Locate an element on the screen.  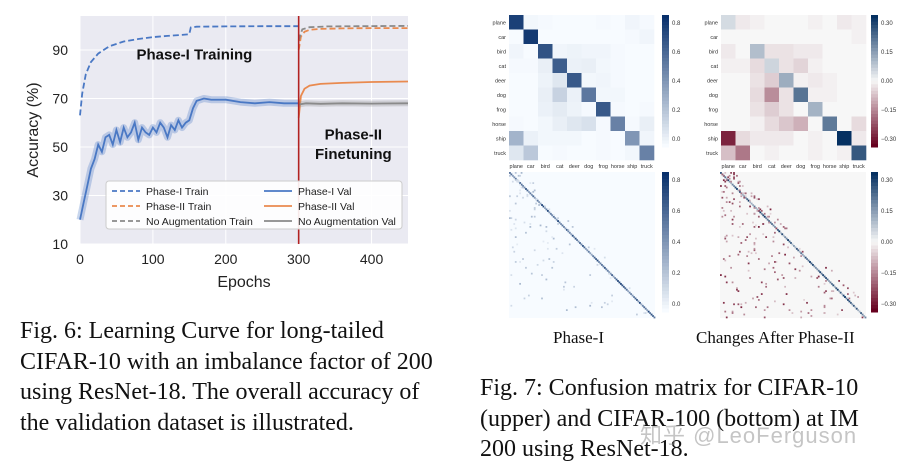
legend-label: Phase-I Train is located at coordinates (177, 192).